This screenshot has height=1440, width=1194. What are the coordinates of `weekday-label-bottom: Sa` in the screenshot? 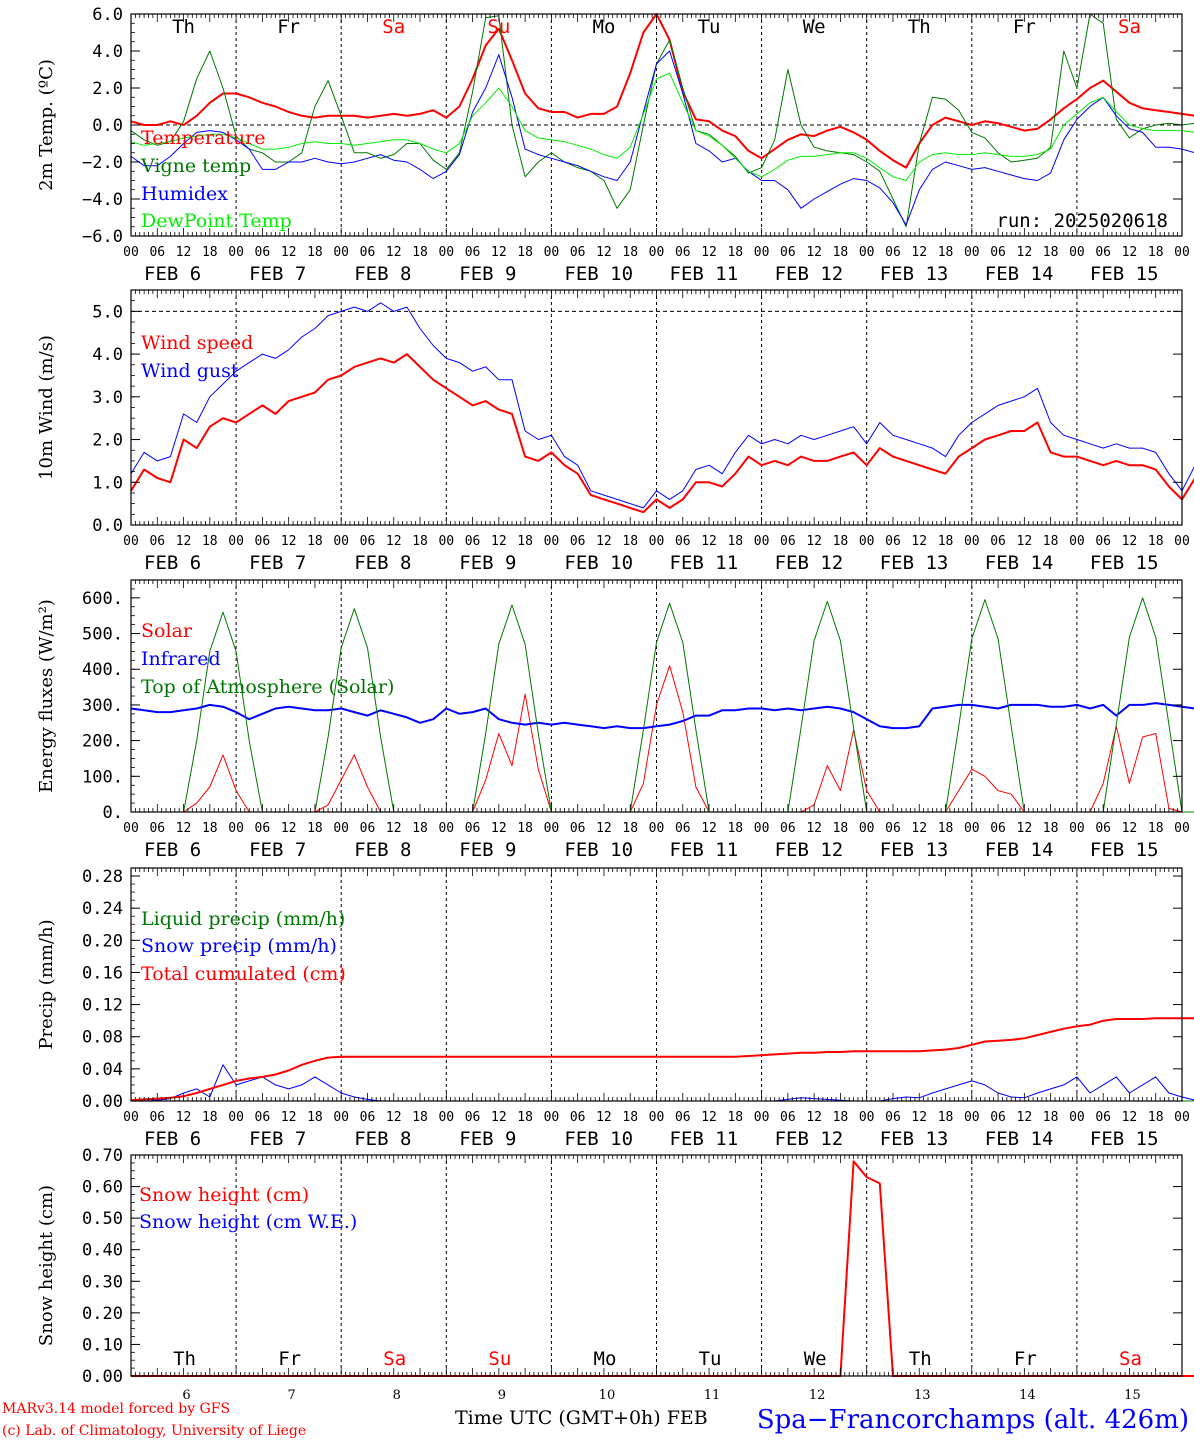 It's located at (1130, 1359).